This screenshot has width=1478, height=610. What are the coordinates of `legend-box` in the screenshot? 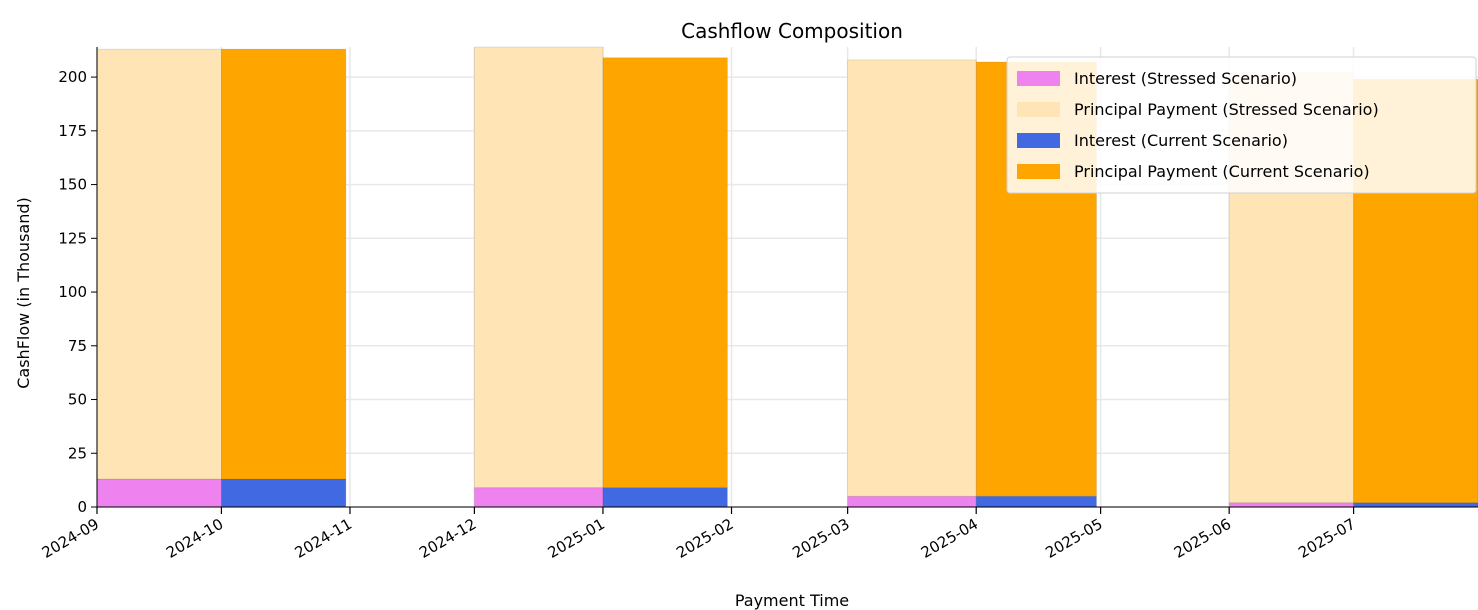 It's located at (1241, 125).